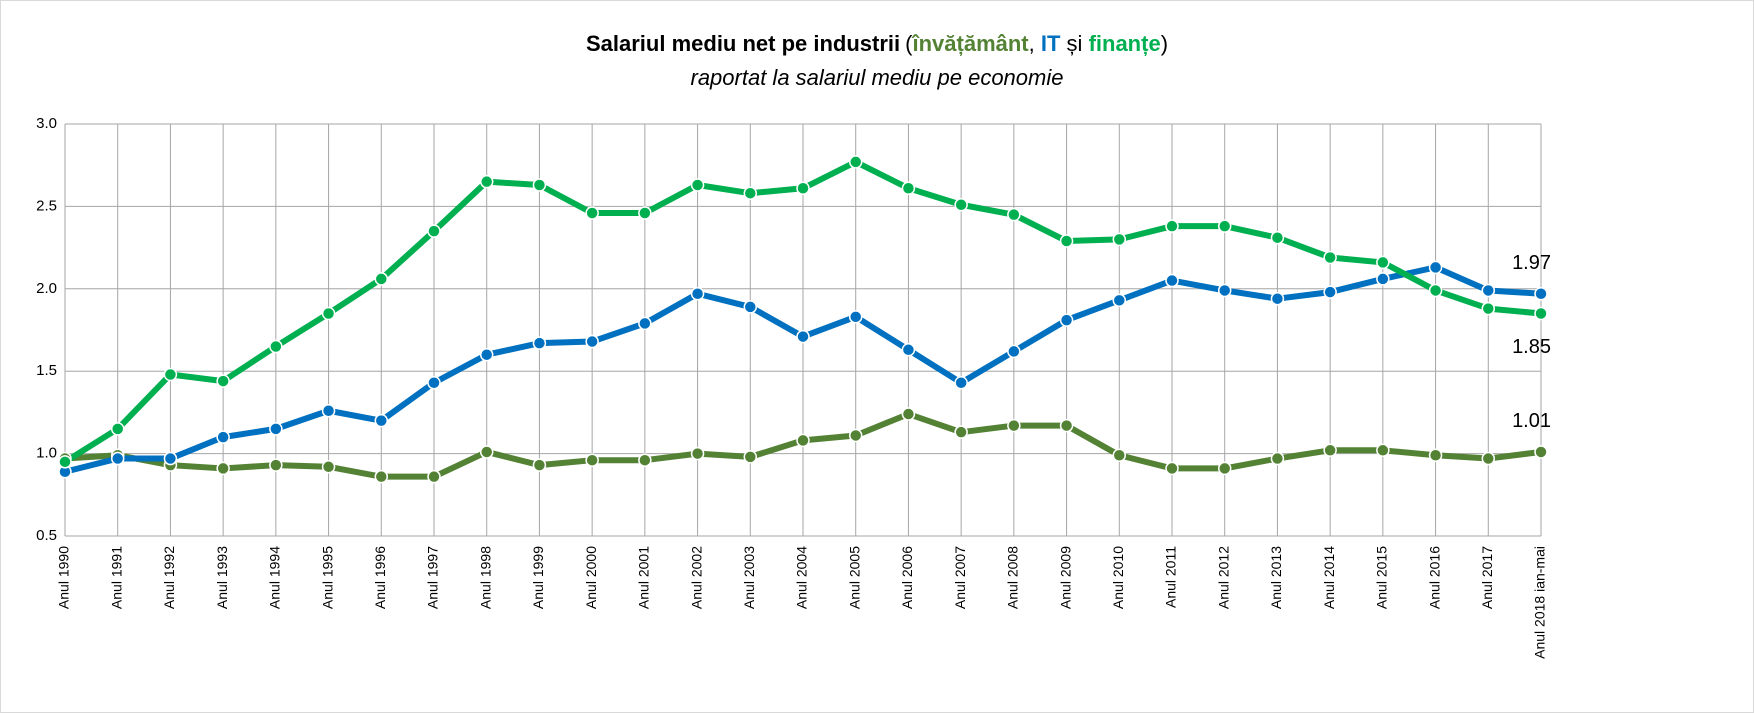 The height and width of the screenshot is (713, 1754). Describe the element at coordinates (46, 535) in the screenshot. I see `y-tick-label: 0.5` at that location.